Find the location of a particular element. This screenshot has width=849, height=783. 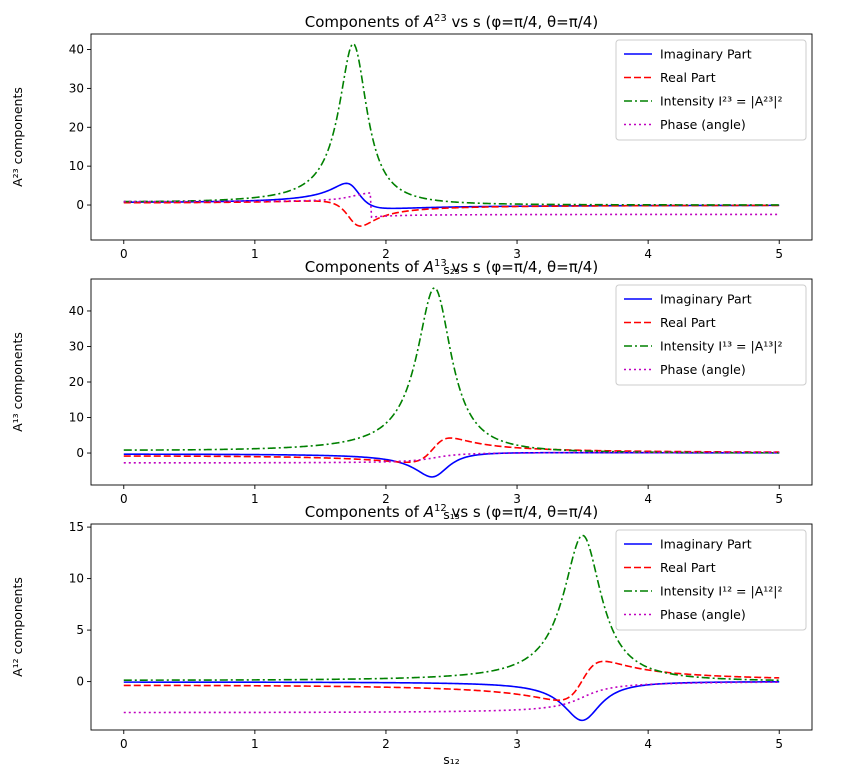

x-axis-label: s₂₃ is located at coordinates (451, 269).